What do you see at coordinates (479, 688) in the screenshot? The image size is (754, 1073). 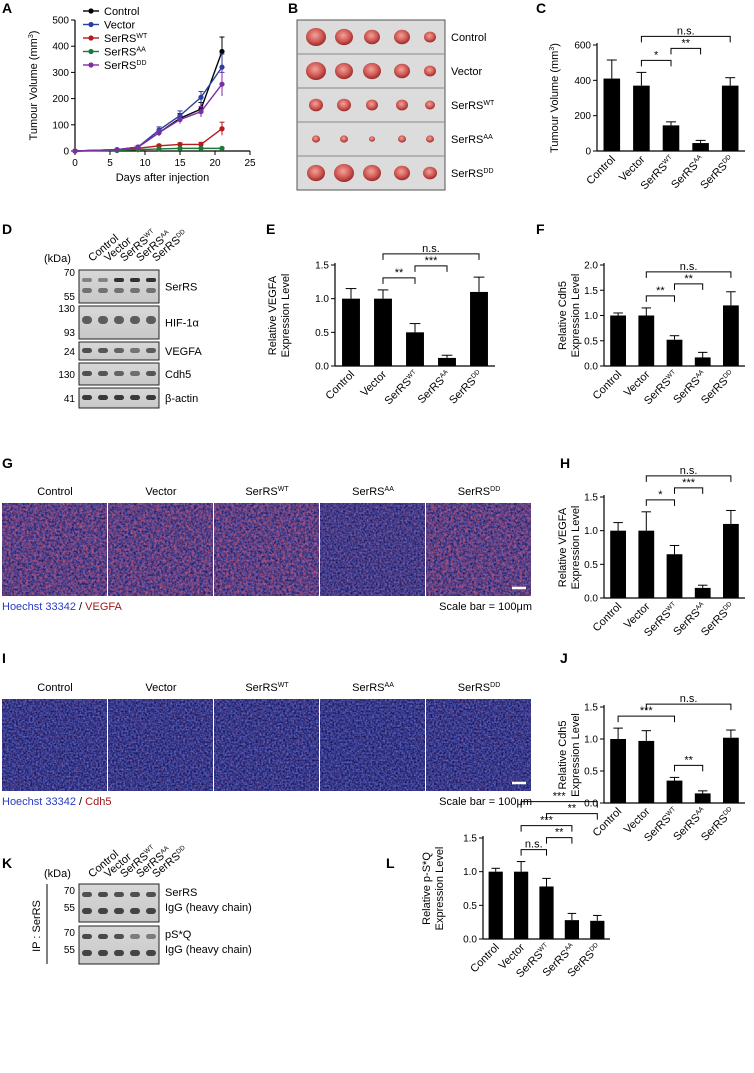 I see `image-column-label: SerRSDD` at bounding box center [479, 688].